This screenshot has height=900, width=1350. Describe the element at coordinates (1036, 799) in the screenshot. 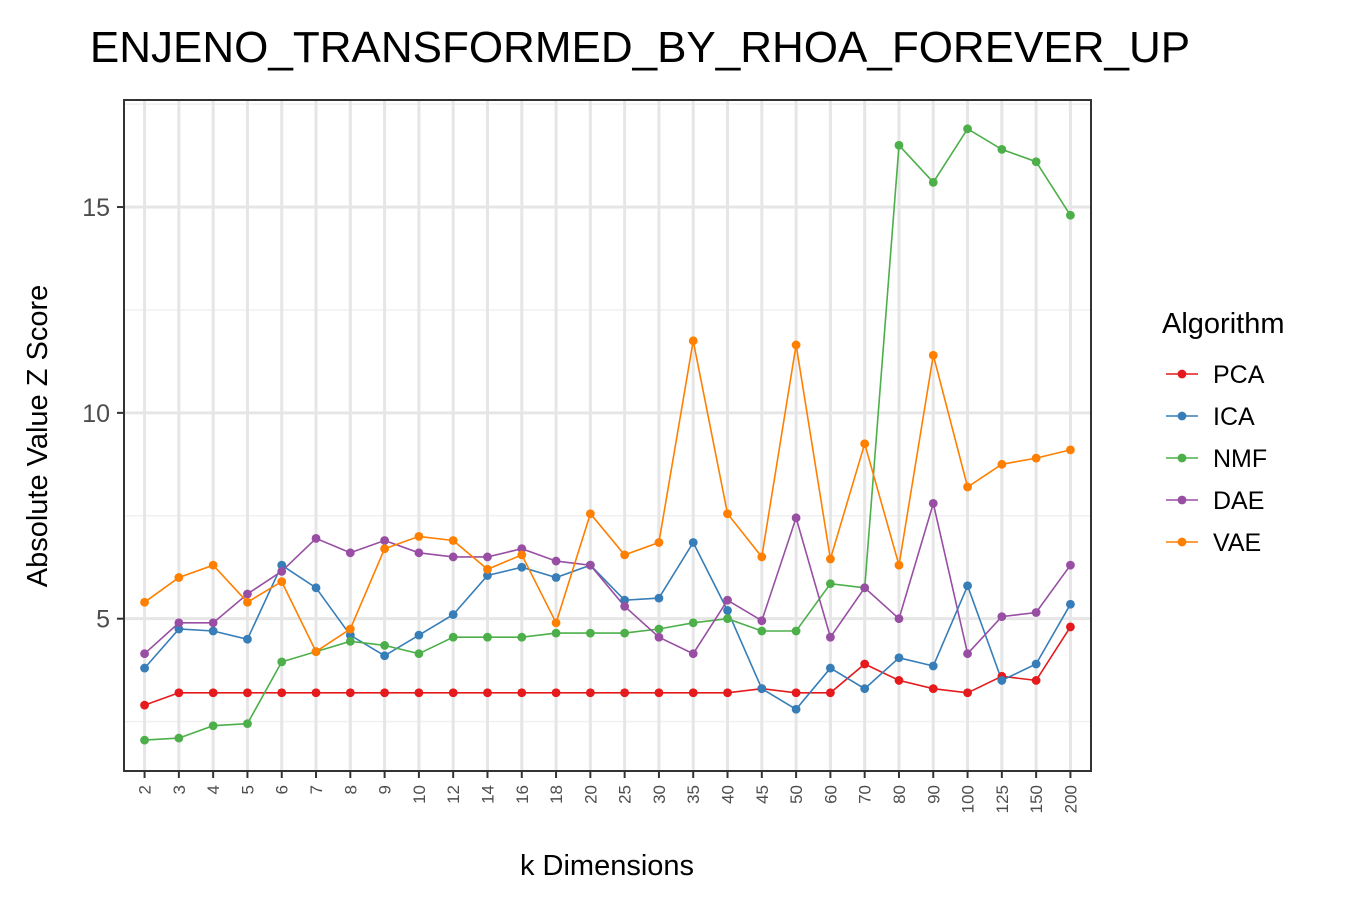

I see `x-tick-label: 150` at that location.